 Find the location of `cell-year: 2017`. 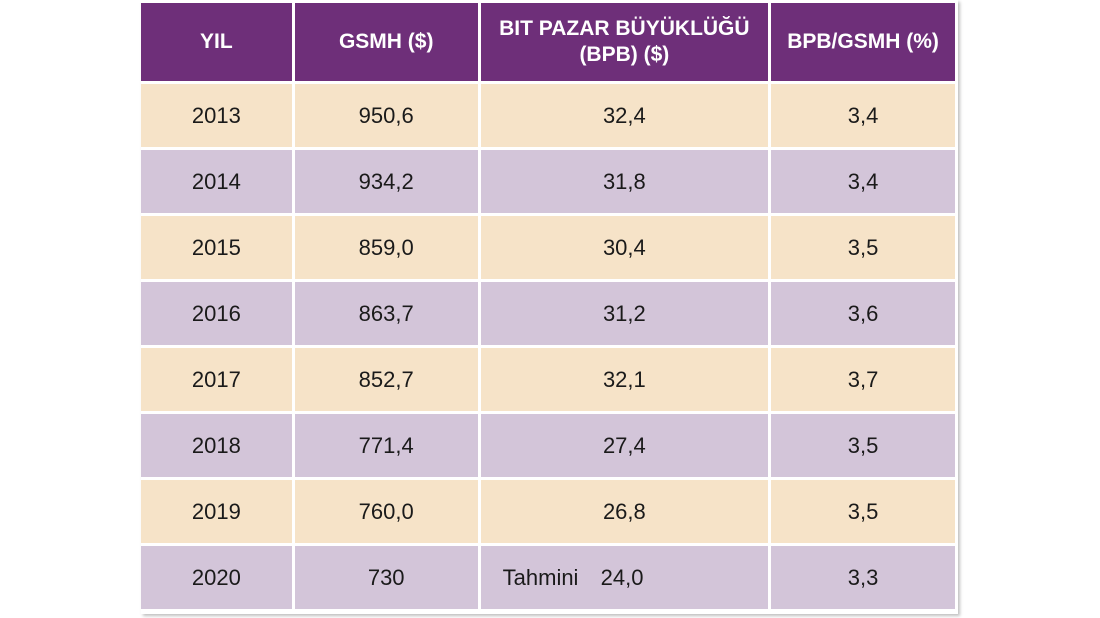

cell-year: 2017 is located at coordinates (216, 379).